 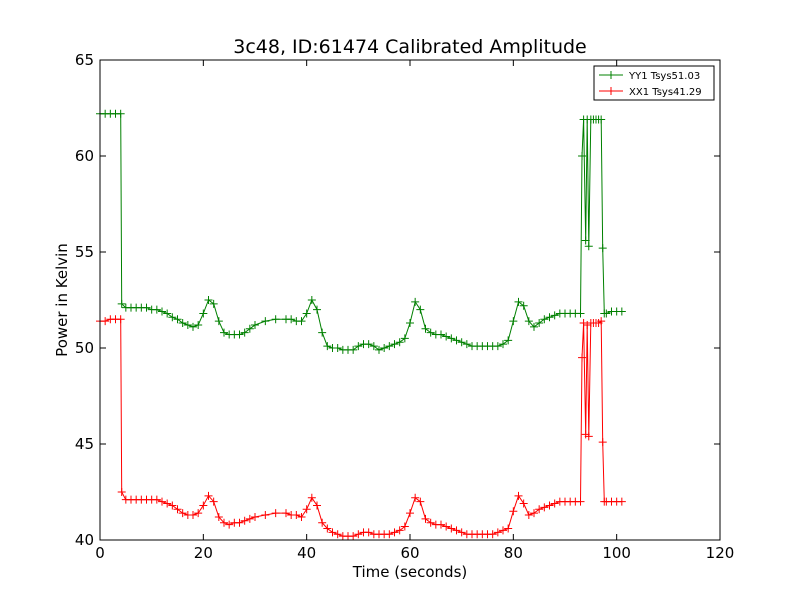 I want to click on legend-label: YY1 Tsys51.03, so click(x=664, y=76).